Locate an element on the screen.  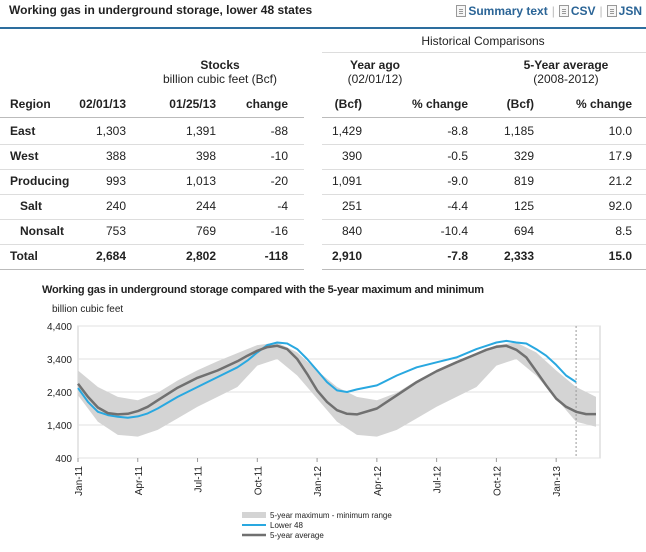
table-row: Producing 993 1,013 -20 1,091 -9.0 819 21.2 is located at coordinates (323, 183).